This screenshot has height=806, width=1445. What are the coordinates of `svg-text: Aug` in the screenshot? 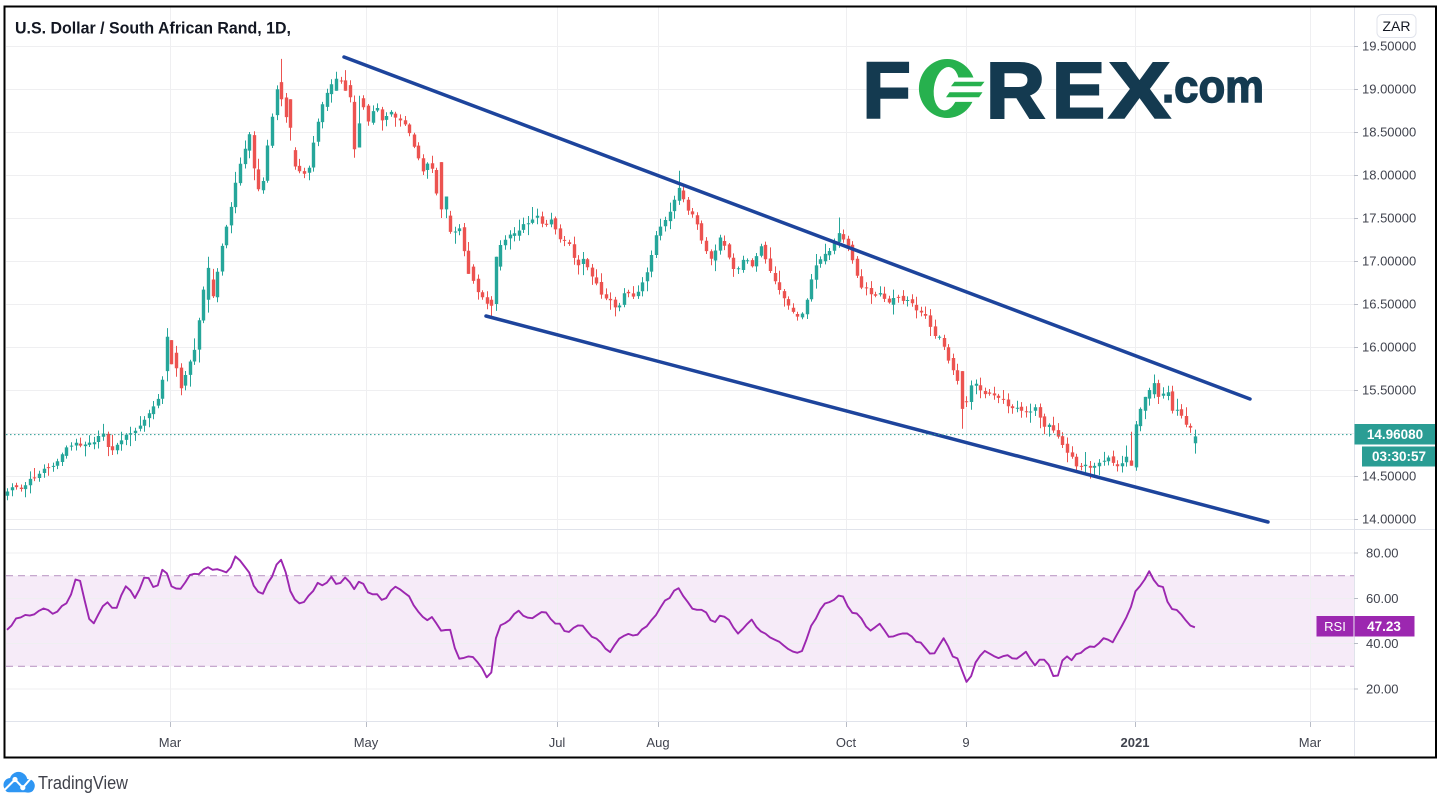 It's located at (657, 742).